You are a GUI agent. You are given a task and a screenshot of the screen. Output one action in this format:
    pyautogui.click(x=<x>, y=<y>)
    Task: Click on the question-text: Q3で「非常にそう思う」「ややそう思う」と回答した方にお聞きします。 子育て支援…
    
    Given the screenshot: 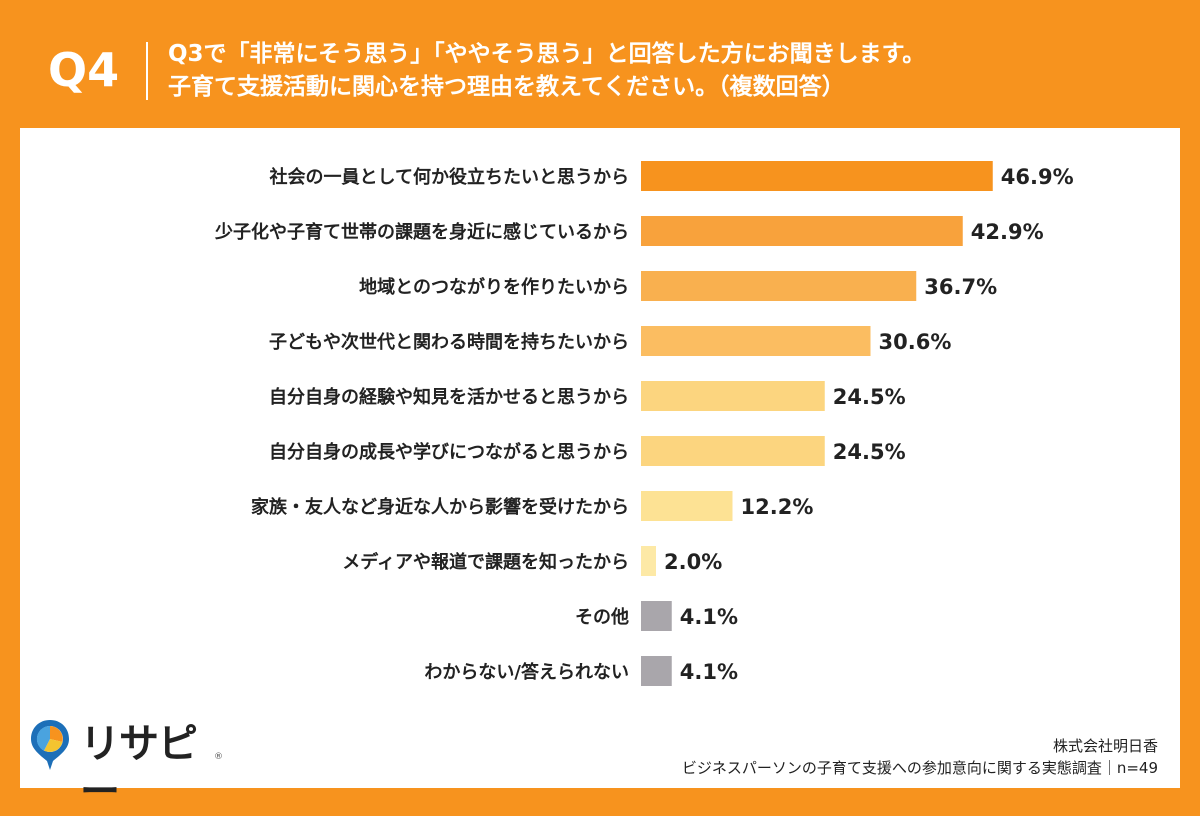 What is the action you would take?
    pyautogui.click(x=668, y=71)
    